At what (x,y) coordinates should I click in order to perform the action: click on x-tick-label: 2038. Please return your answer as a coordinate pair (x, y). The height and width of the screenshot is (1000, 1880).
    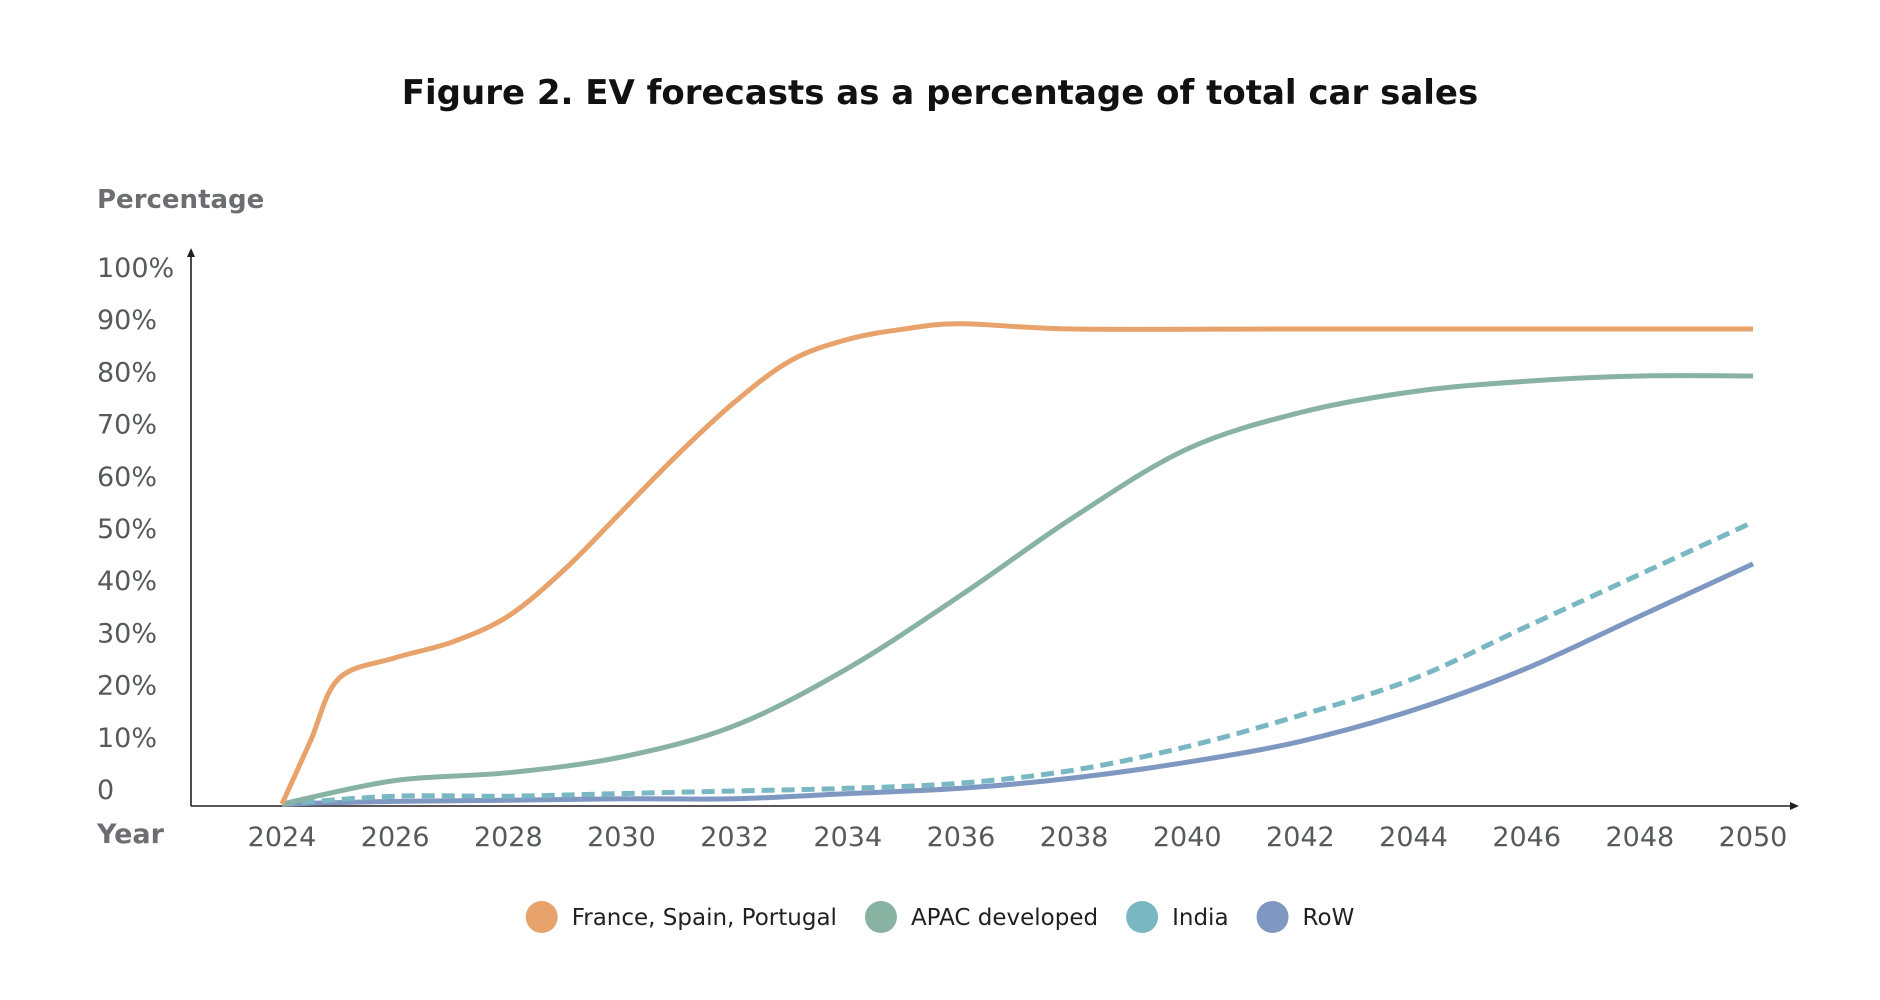
    Looking at the image, I should click on (1074, 837).